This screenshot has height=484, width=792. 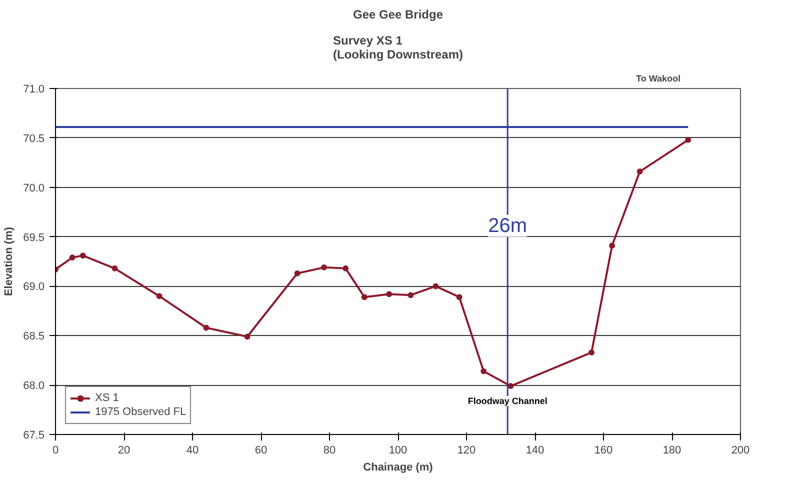 I want to click on y-tick-label: 71.0, so click(x=34, y=90).